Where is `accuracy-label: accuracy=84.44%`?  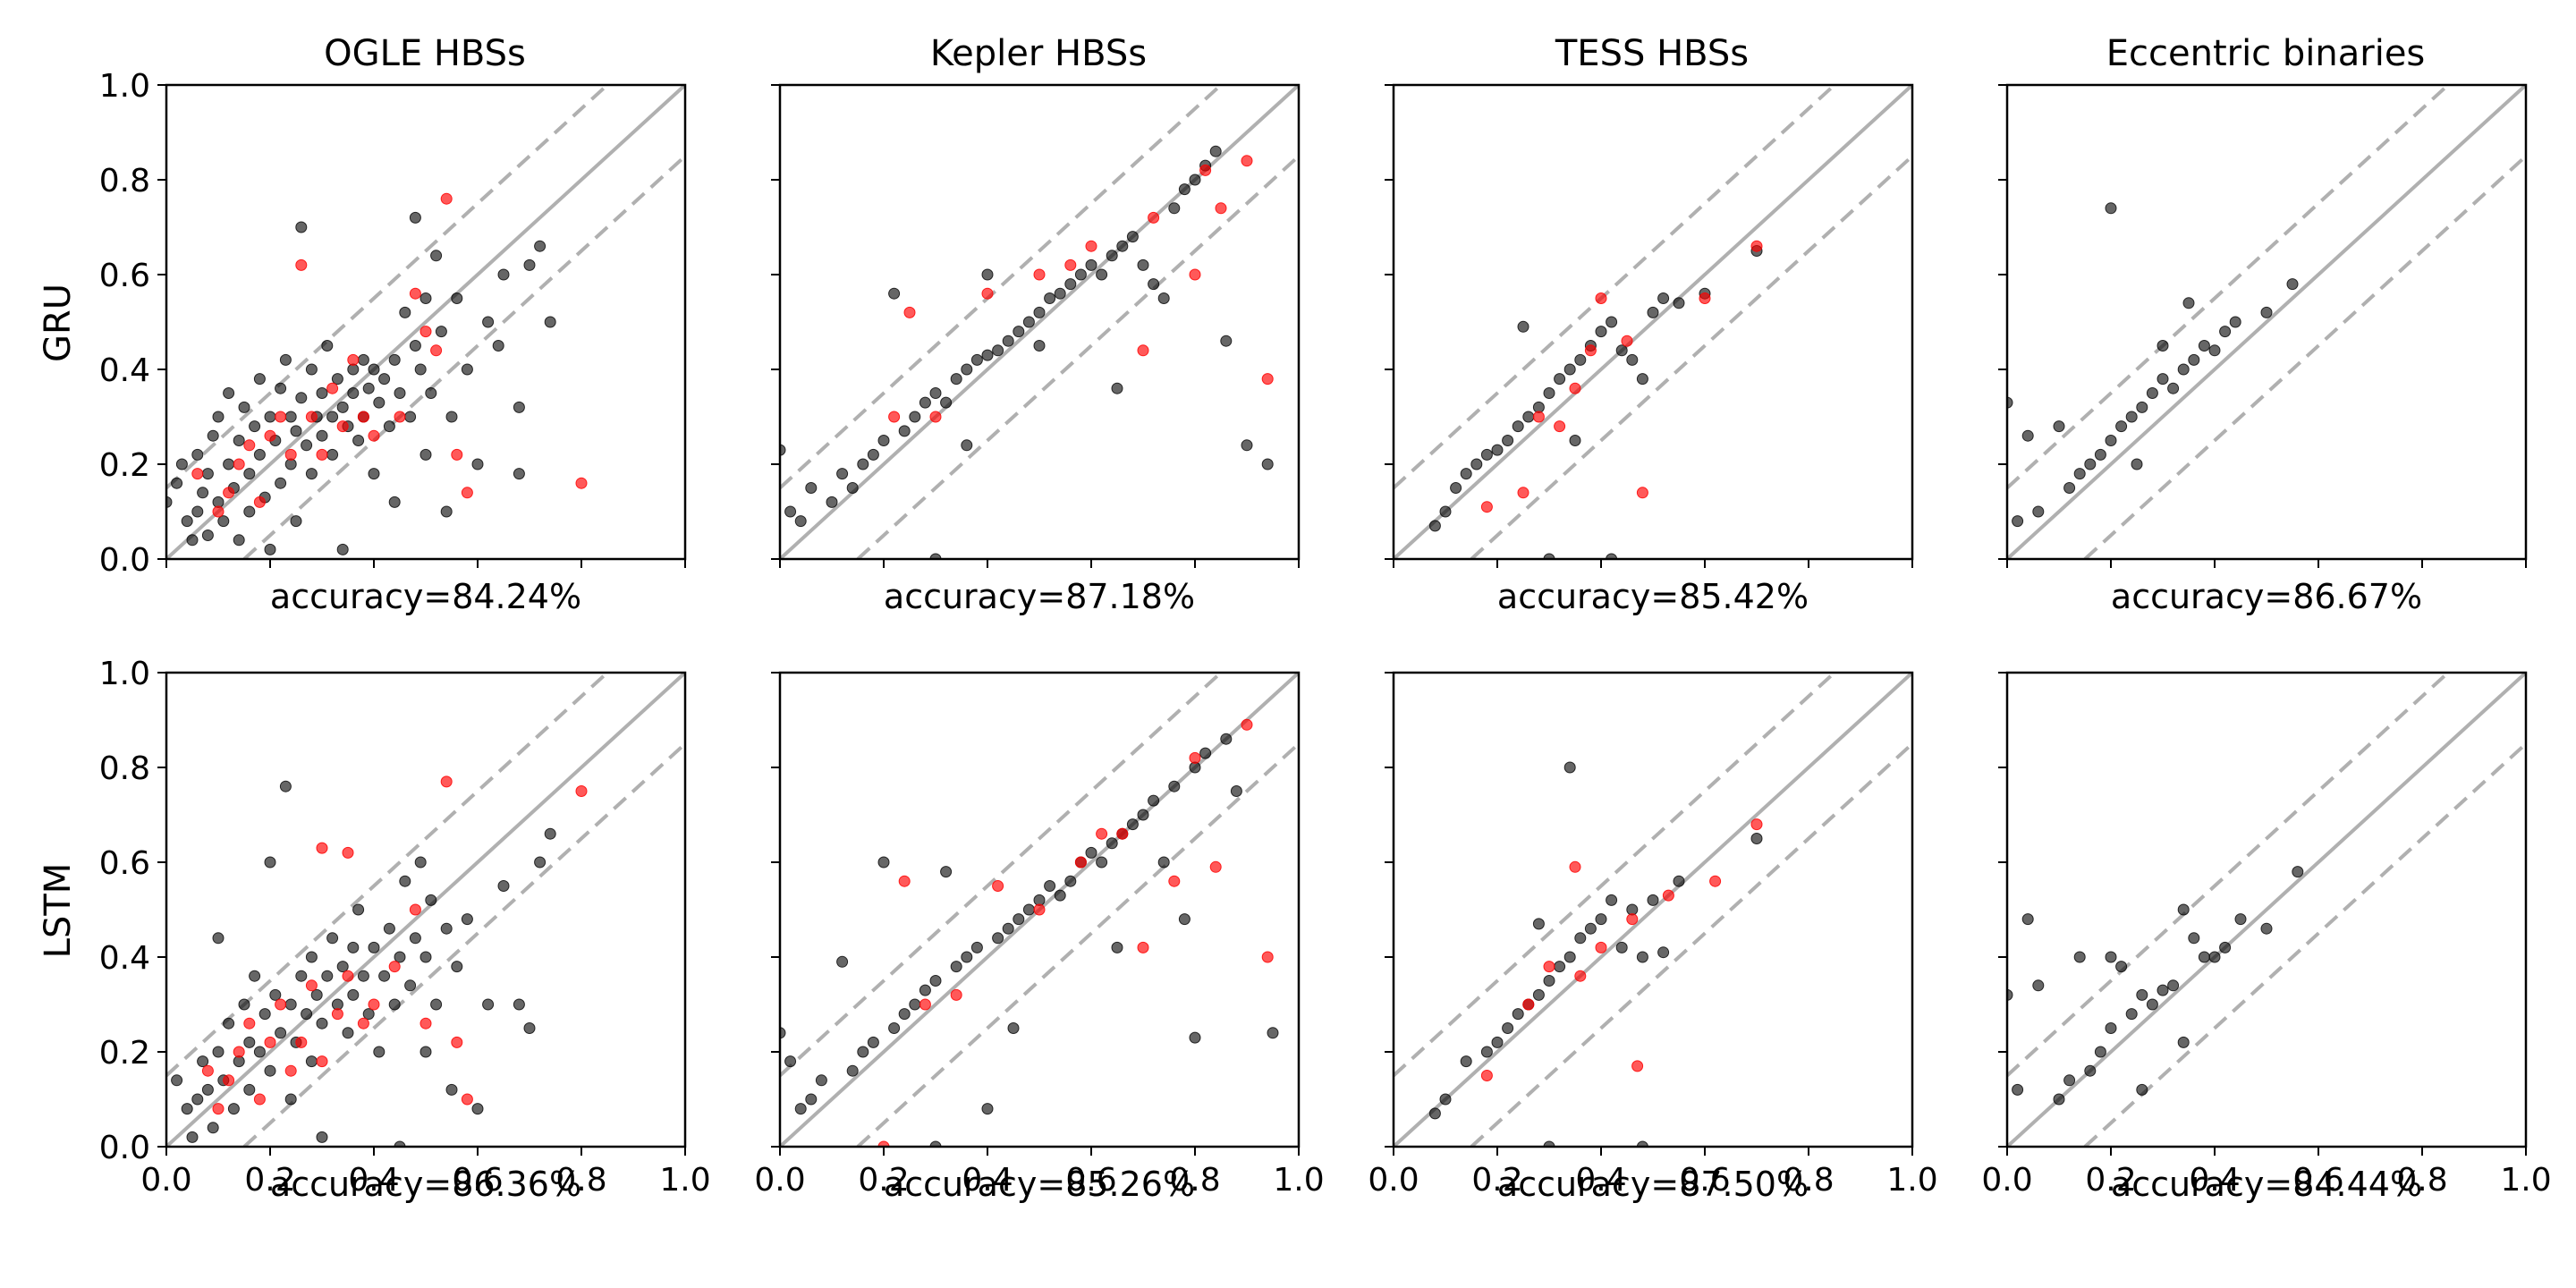
accuracy-label: accuracy=84.44% is located at coordinates (2266, 1184).